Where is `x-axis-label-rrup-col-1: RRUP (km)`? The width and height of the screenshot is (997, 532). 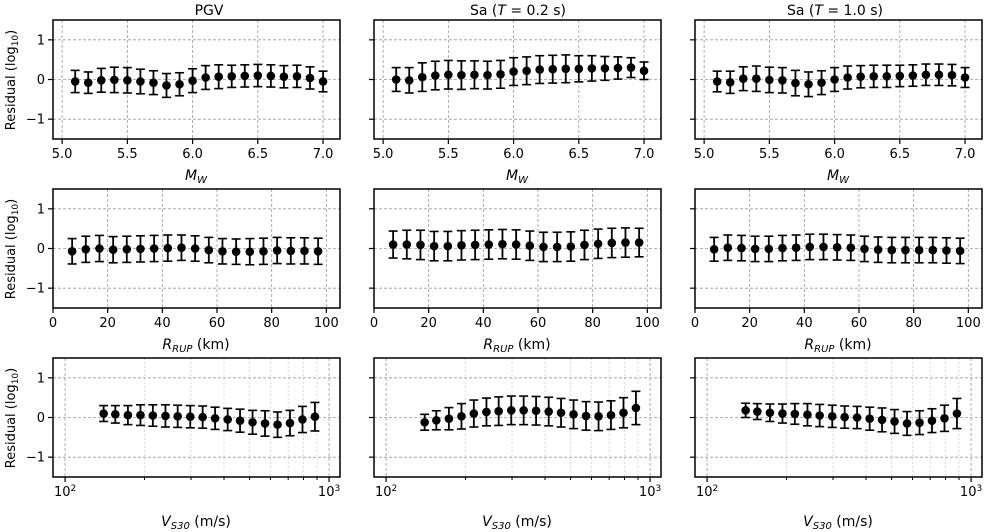
x-axis-label-rrup-col-1: RRUP (km) is located at coordinates (195, 346).